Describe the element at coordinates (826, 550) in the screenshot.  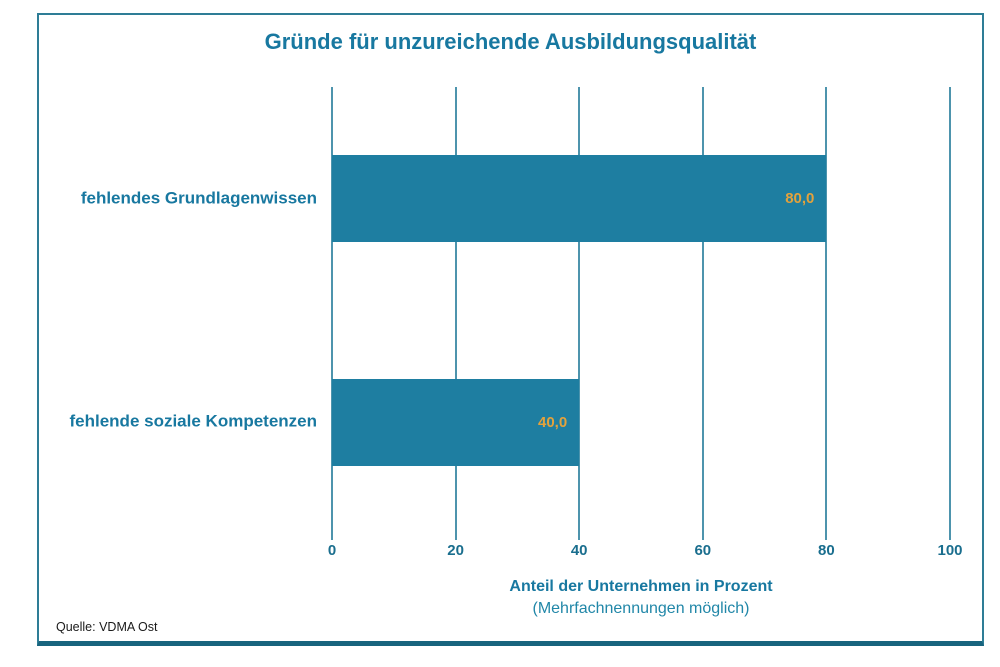
I see `x-tick-label: 80` at that location.